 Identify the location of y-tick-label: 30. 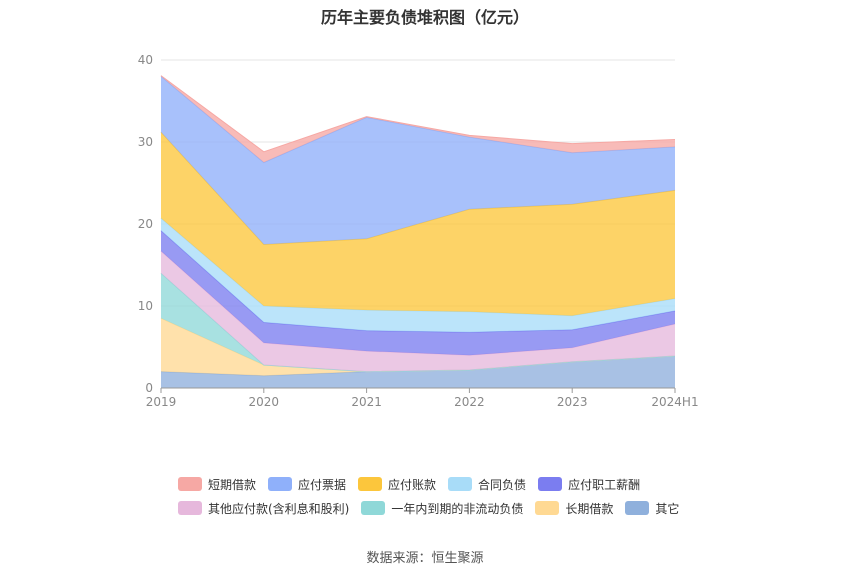
(145, 142).